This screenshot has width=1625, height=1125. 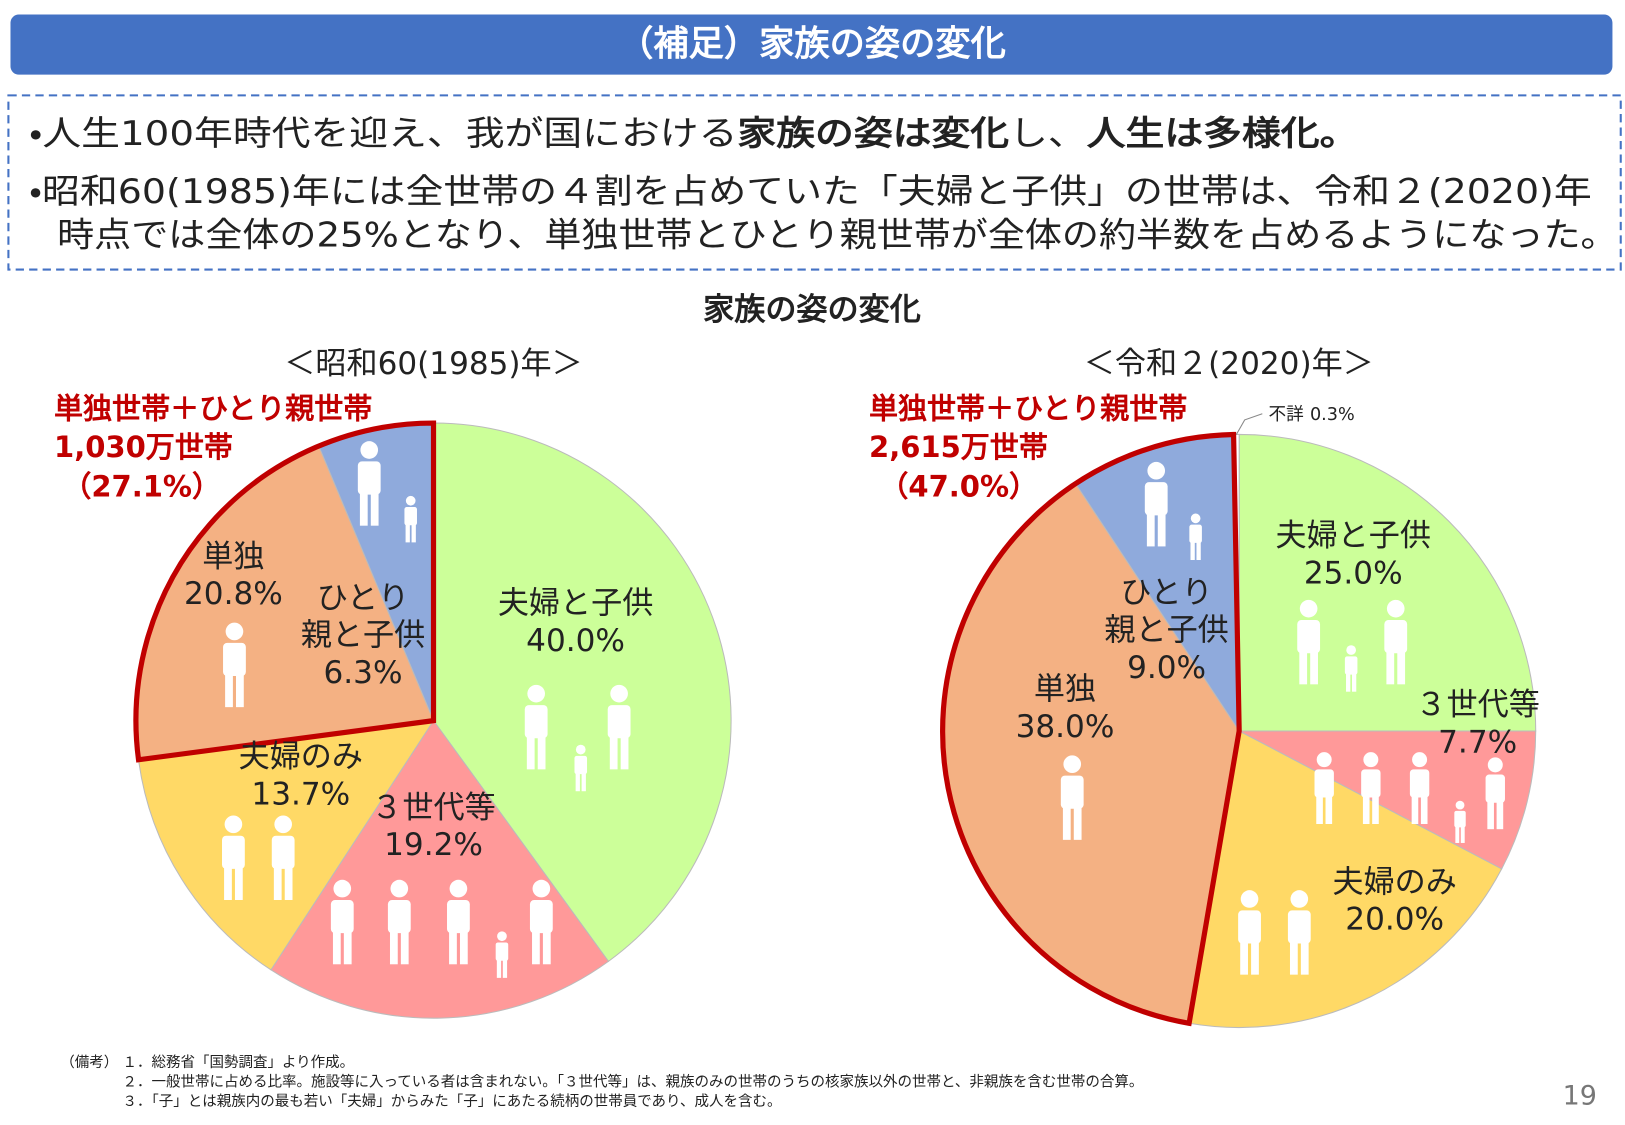 What do you see at coordinates (575, 641) in the screenshot?
I see `slice-value: 40.0%` at bounding box center [575, 641].